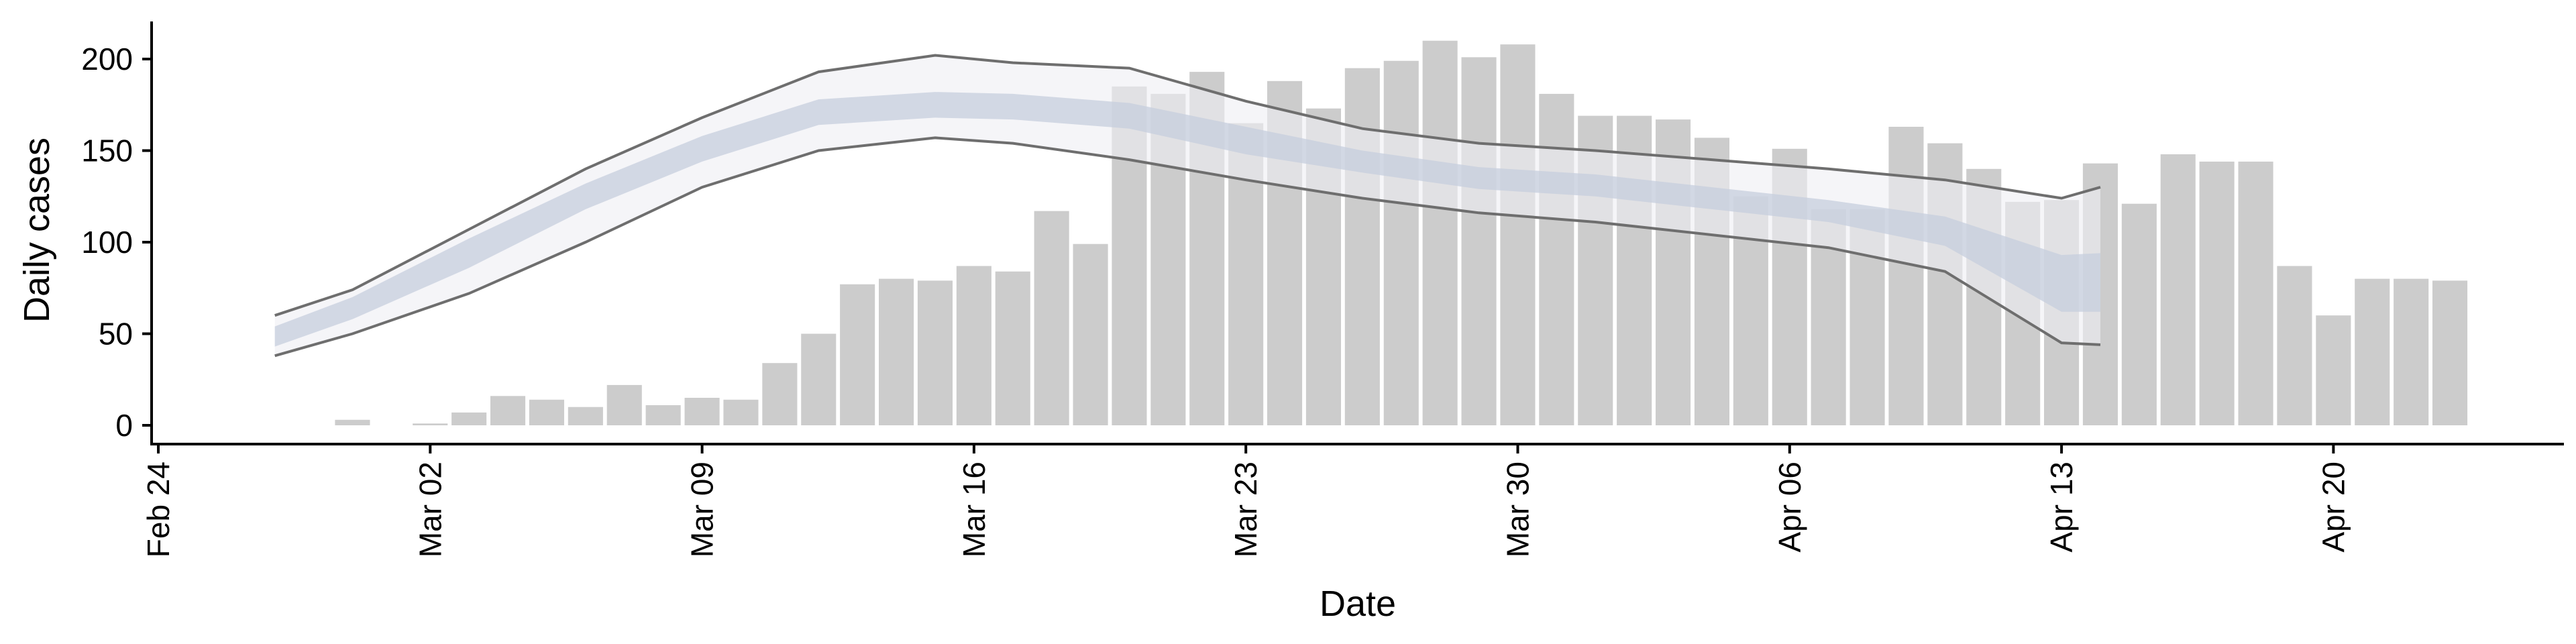  I want to click on x-axis-title: Date, so click(1358, 604).